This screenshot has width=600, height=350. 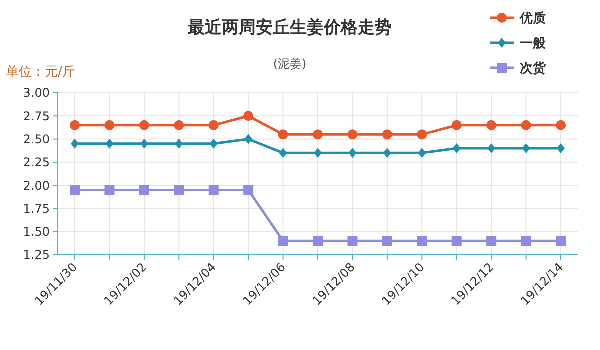 I want to click on y-tick-label: 1.50, so click(x=36, y=232).